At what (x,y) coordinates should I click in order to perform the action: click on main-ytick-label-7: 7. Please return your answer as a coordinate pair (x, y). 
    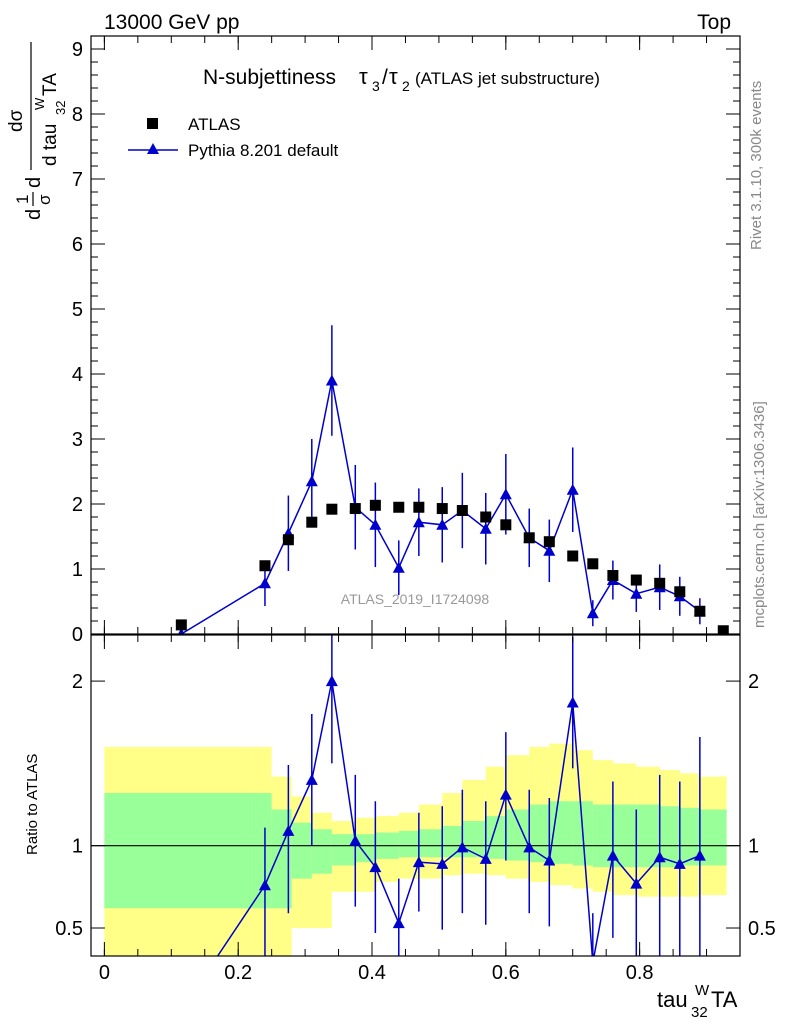
    Looking at the image, I should click on (77, 180).